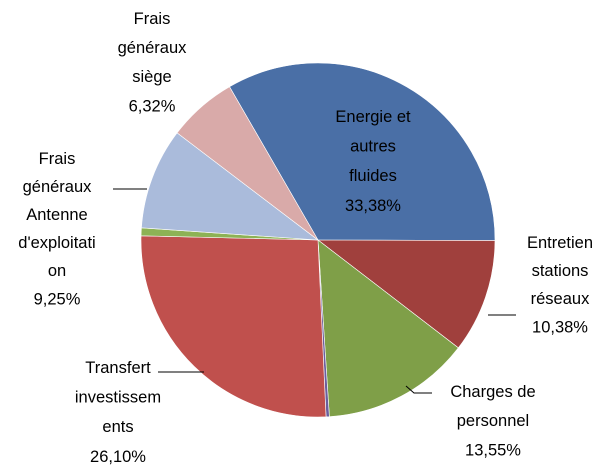 This screenshot has height=470, width=609. What do you see at coordinates (118, 457) in the screenshot?
I see `slice-value-label: 26,10%` at bounding box center [118, 457].